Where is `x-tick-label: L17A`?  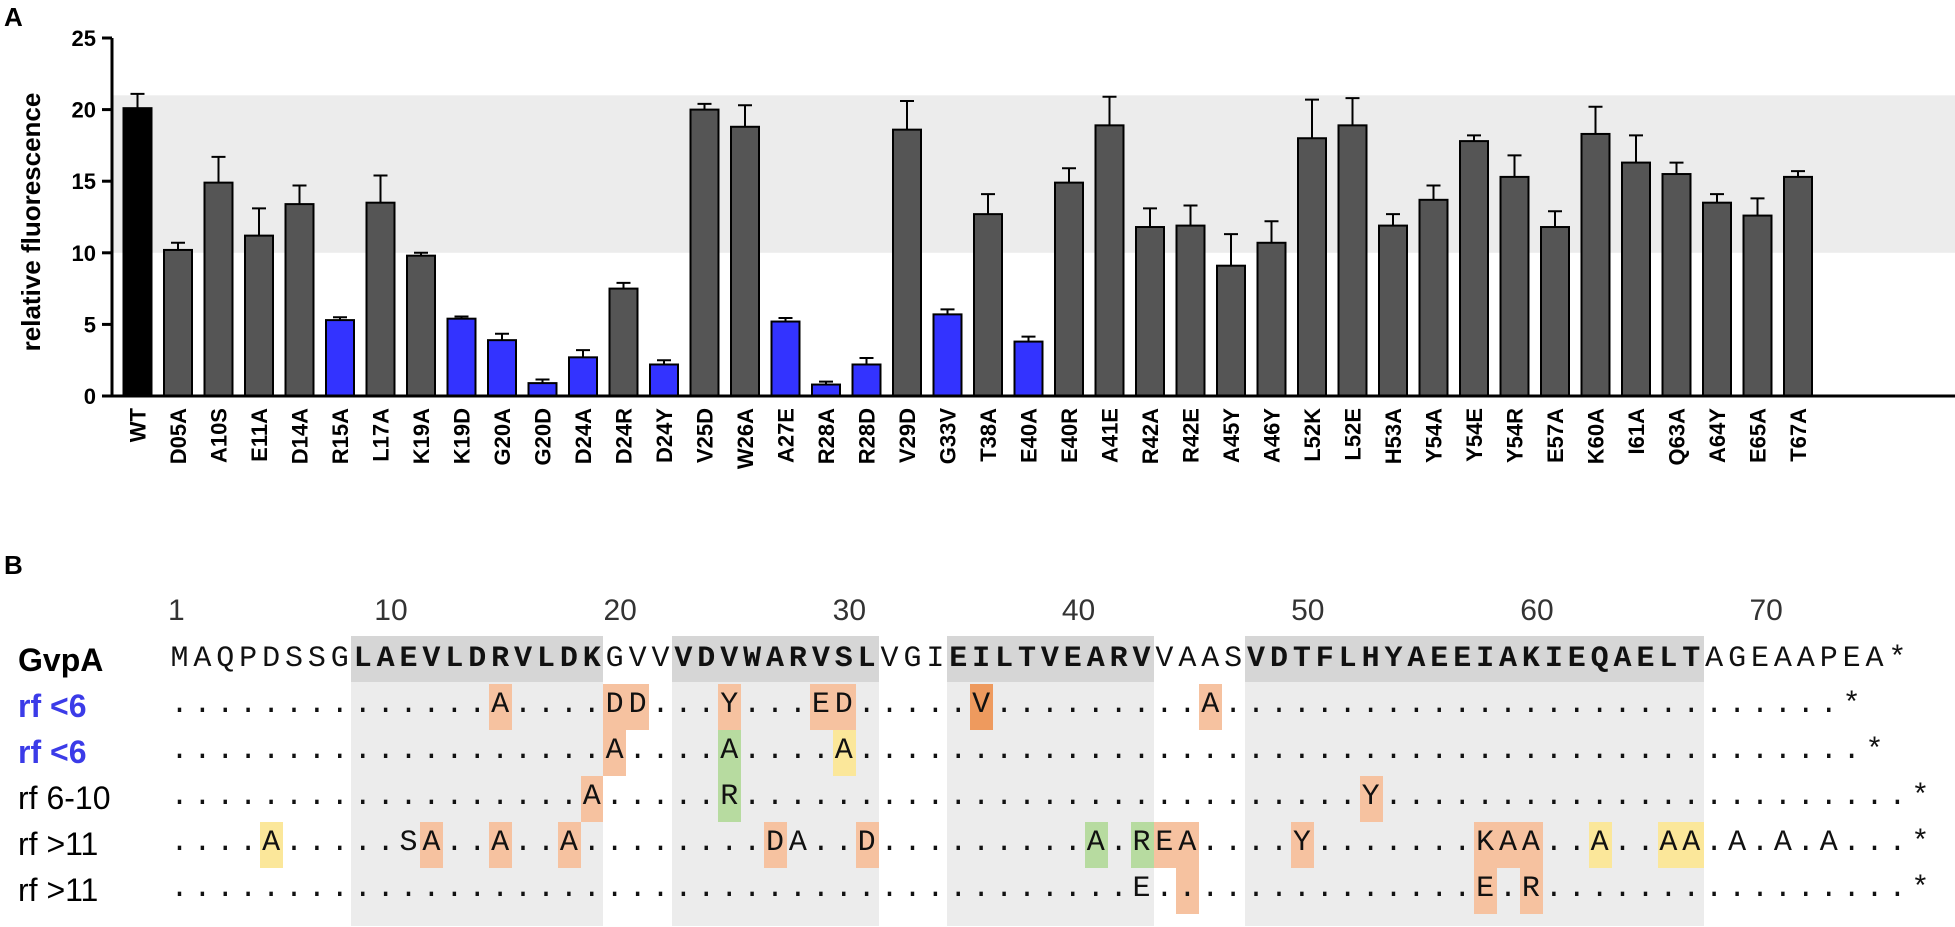 x-tick-label: L17A is located at coordinates (381, 435).